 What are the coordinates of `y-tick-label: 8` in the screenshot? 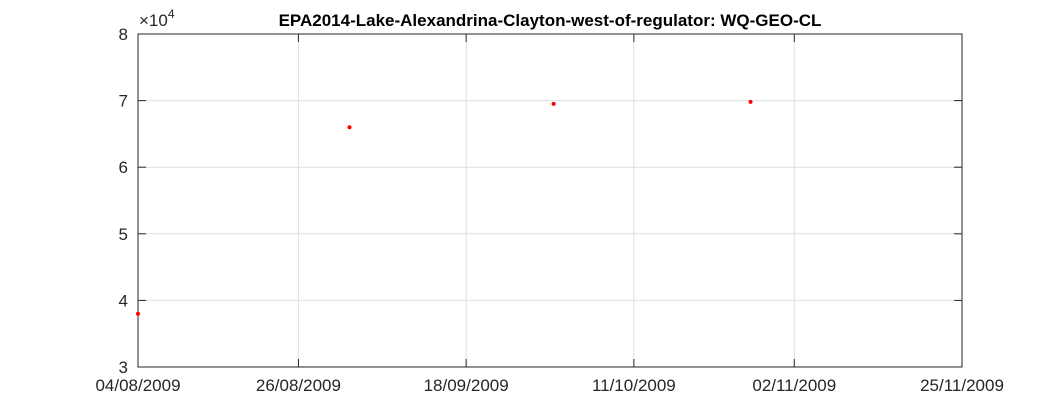 It's located at (123, 34).